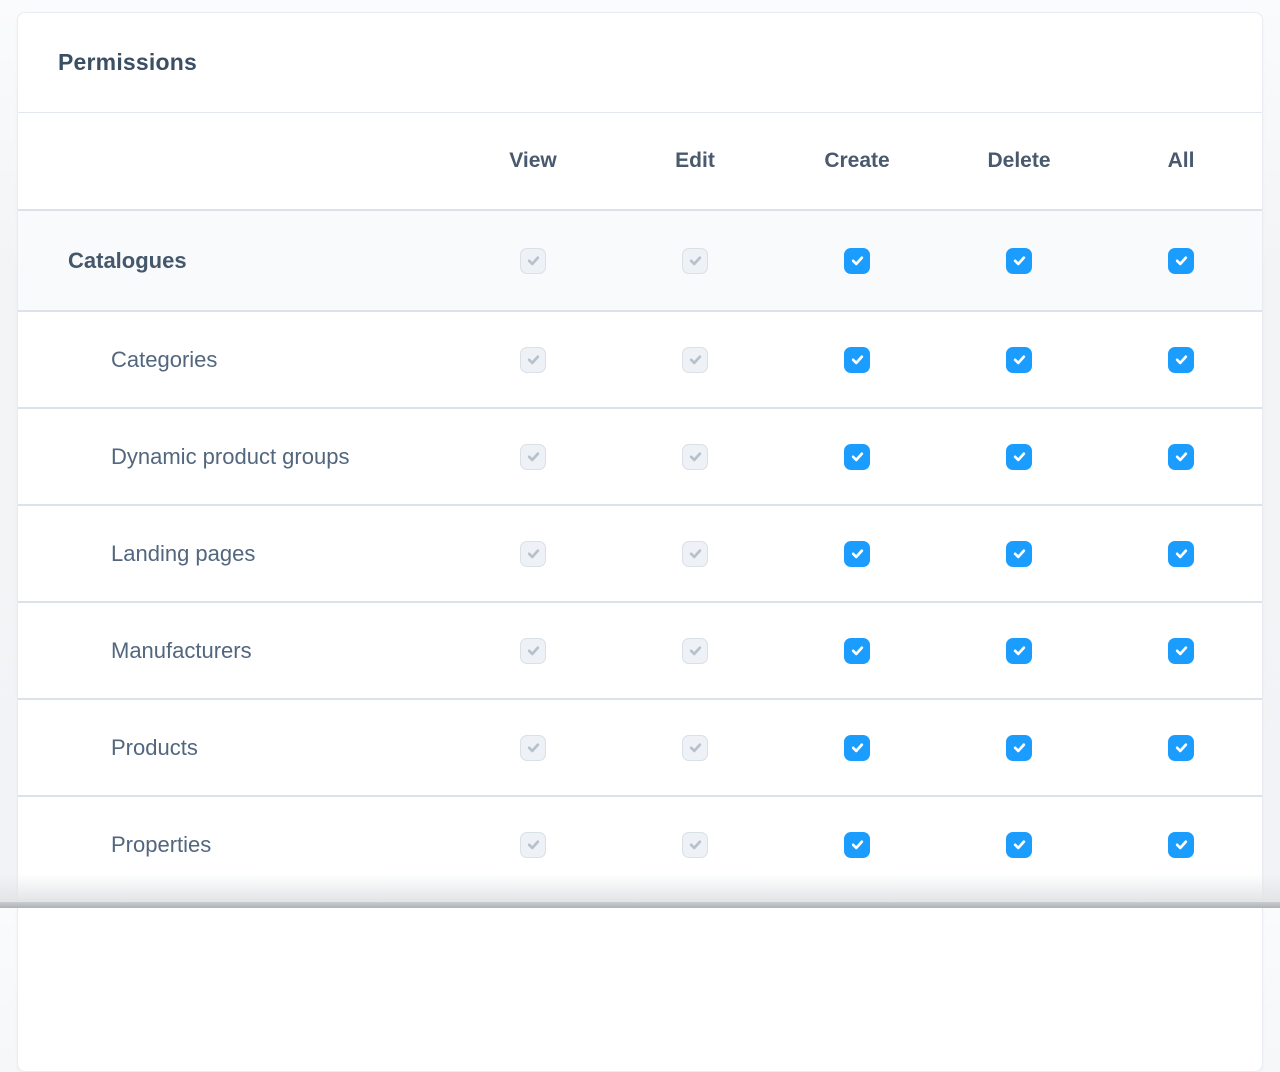  Describe the element at coordinates (640, 259) in the screenshot. I see `table-row-catalogues: Catalogues` at that location.